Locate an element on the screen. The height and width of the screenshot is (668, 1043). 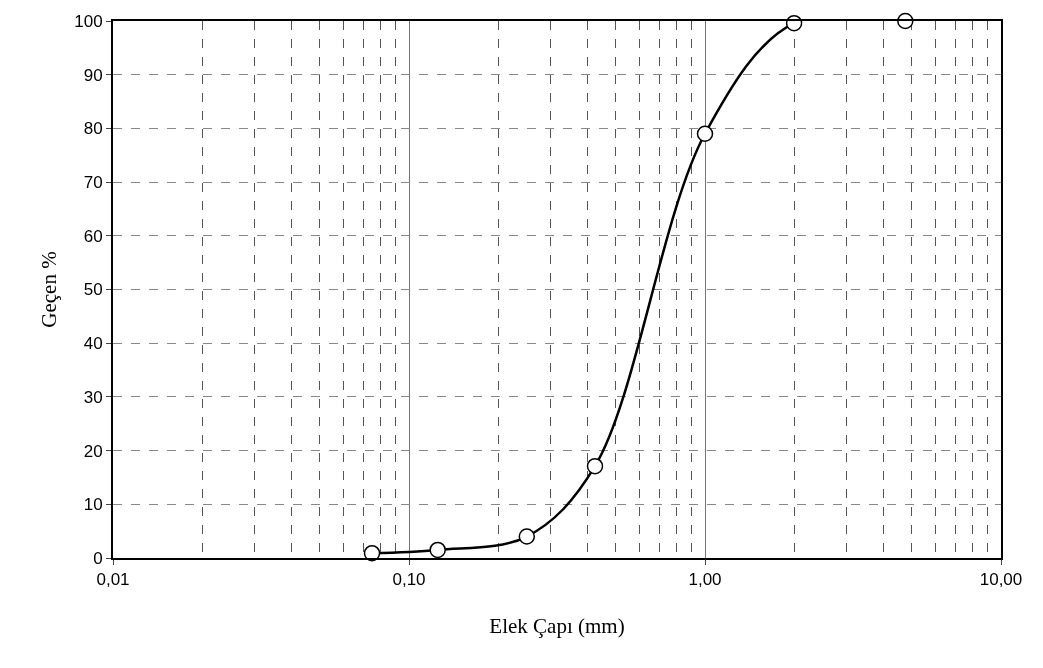
y-tick-label: 20 is located at coordinates (93, 451).